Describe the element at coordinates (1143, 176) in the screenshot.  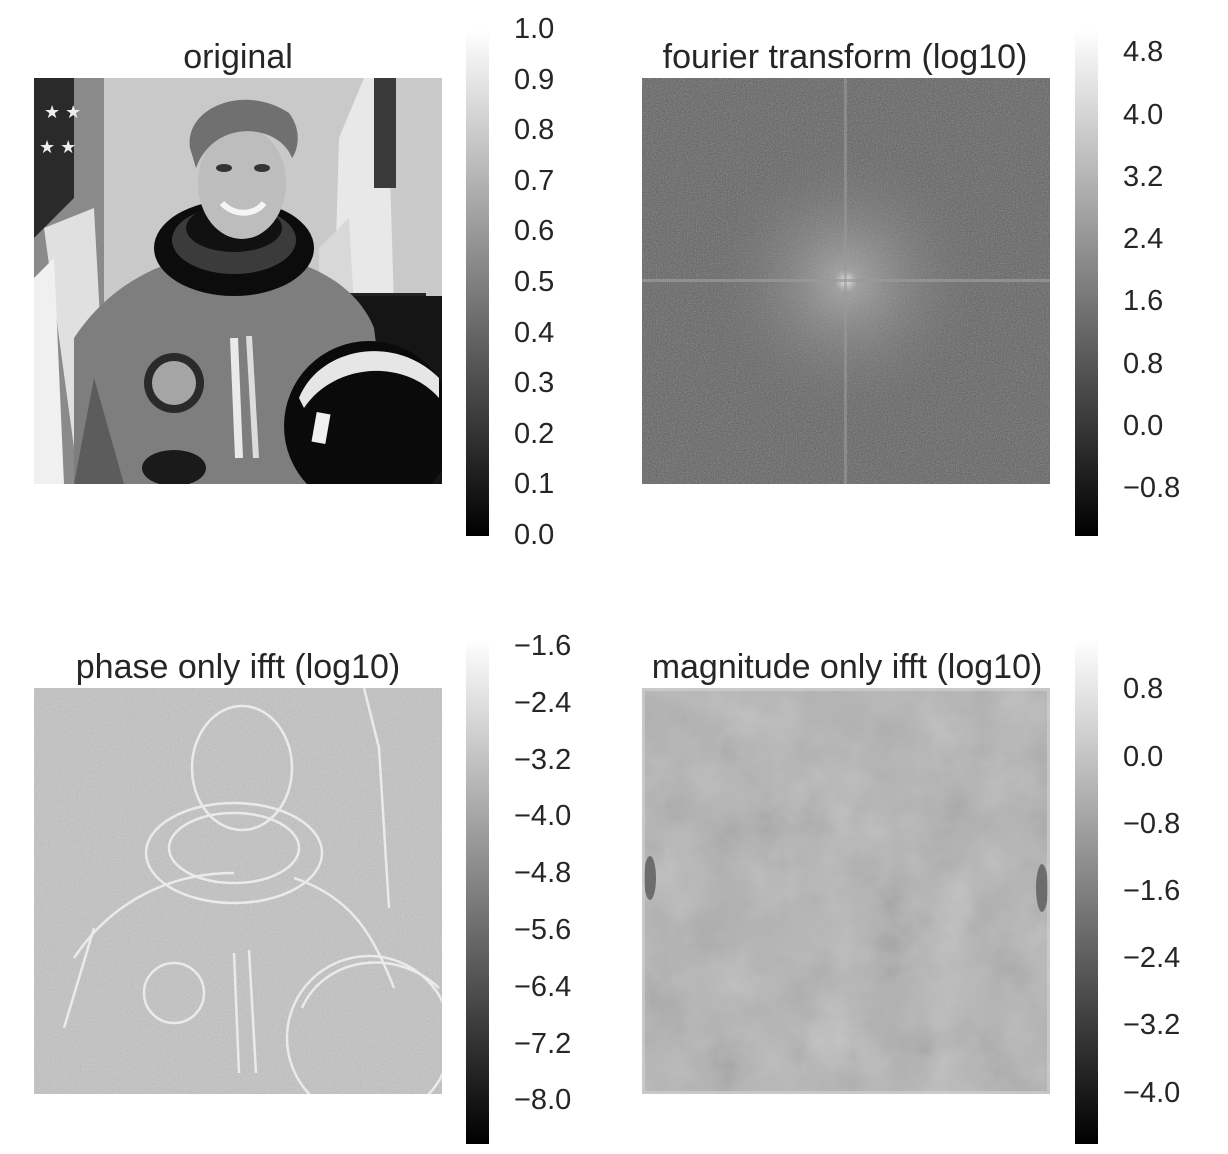
I see `colorbar-tick-label: 3.2` at that location.